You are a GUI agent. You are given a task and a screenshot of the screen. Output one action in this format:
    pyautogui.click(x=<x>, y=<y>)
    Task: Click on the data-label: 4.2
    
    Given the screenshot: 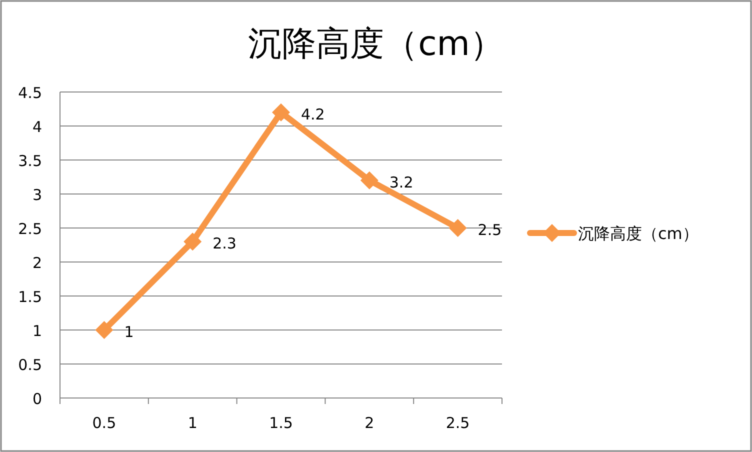 What is the action you would take?
    pyautogui.click(x=313, y=114)
    